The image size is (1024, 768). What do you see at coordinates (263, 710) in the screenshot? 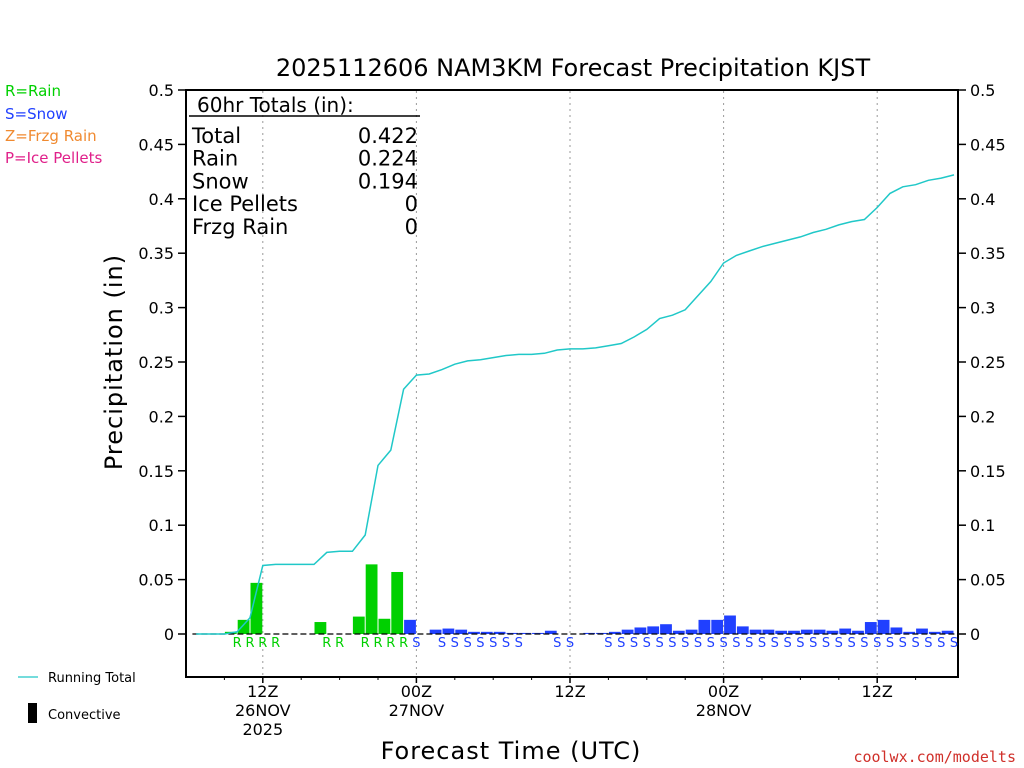
I see `x-tick-label: 26NOV` at bounding box center [263, 710].